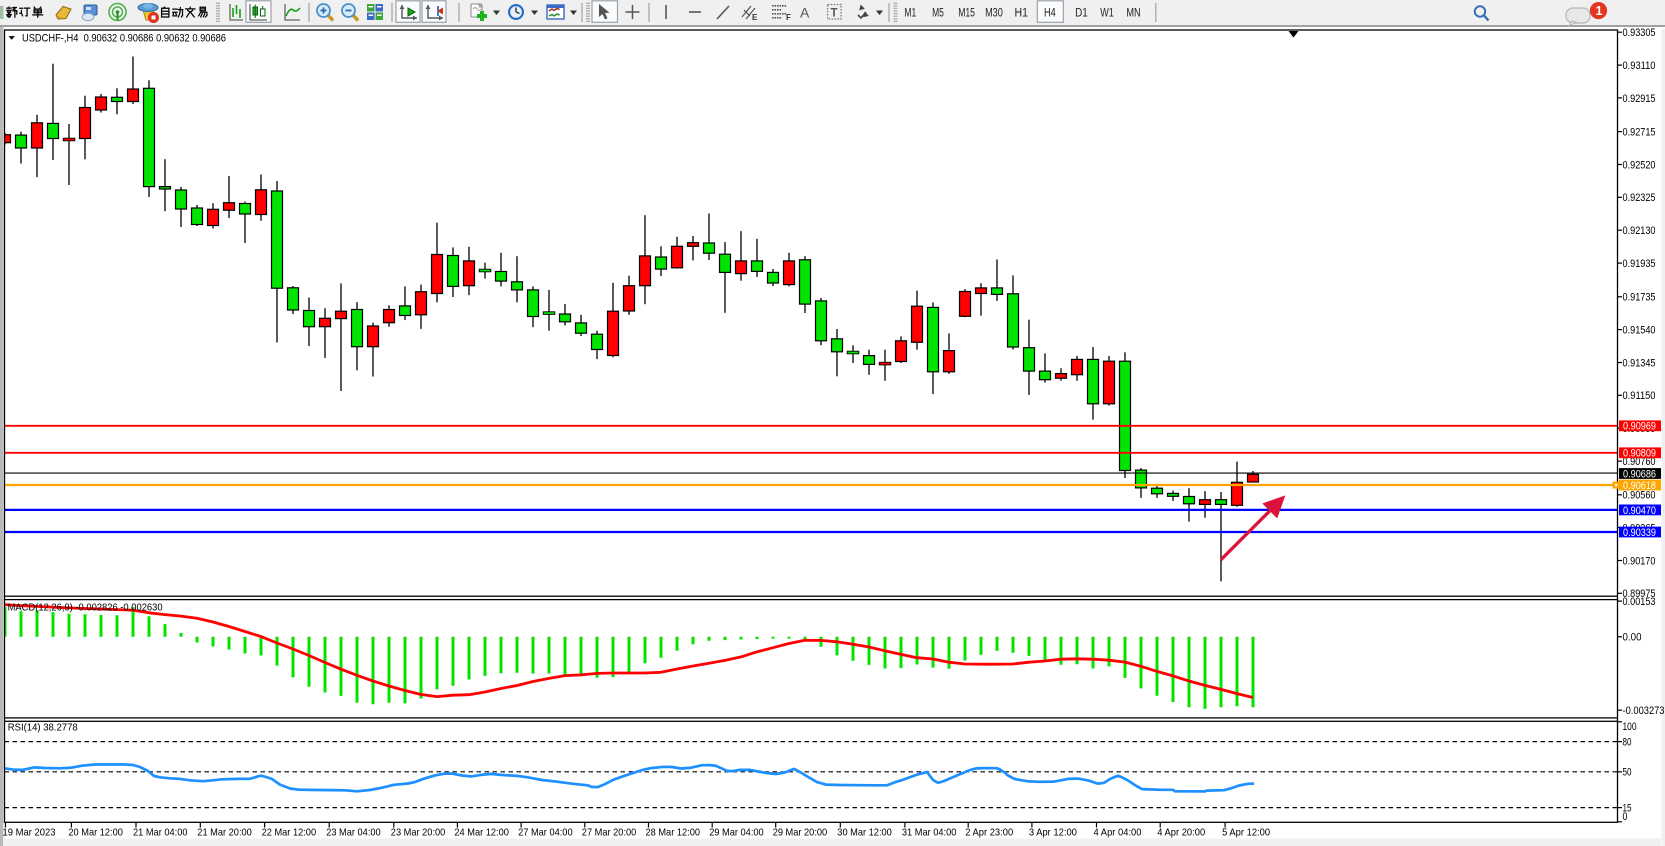 This screenshot has width=1665, height=846. I want to click on svg-text: 100, so click(1630, 727).